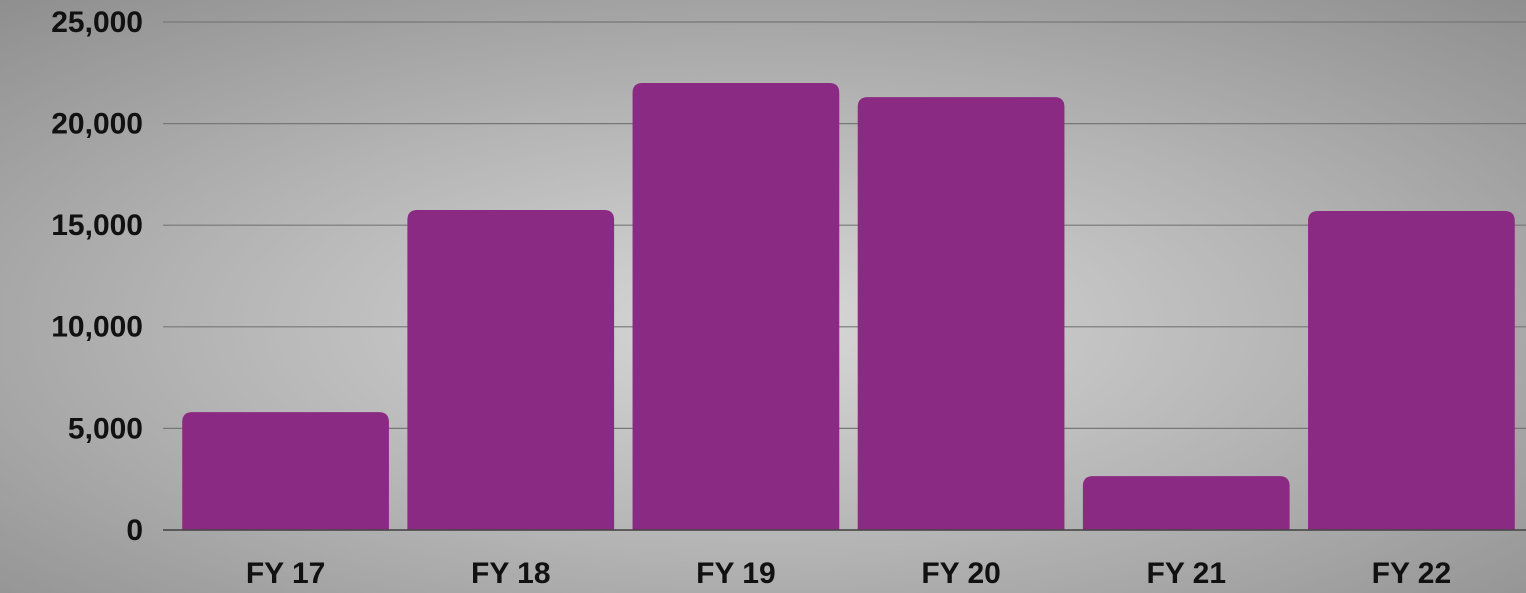 Image resolution: width=1526 pixels, height=593 pixels. I want to click on x-tick-label: FY 19, so click(736, 573).